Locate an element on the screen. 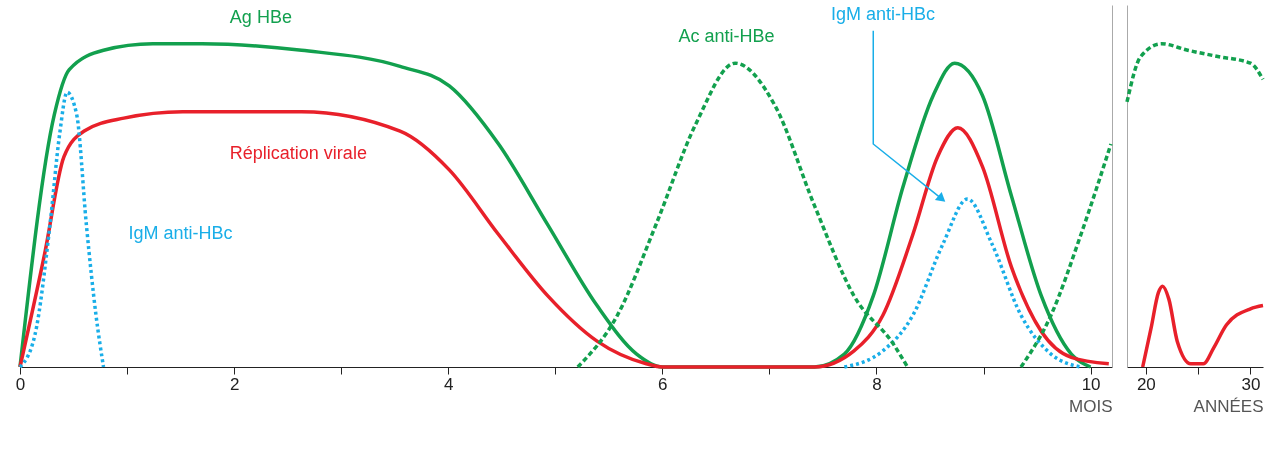  x-axis-title: MOIS is located at coordinates (1091, 406).